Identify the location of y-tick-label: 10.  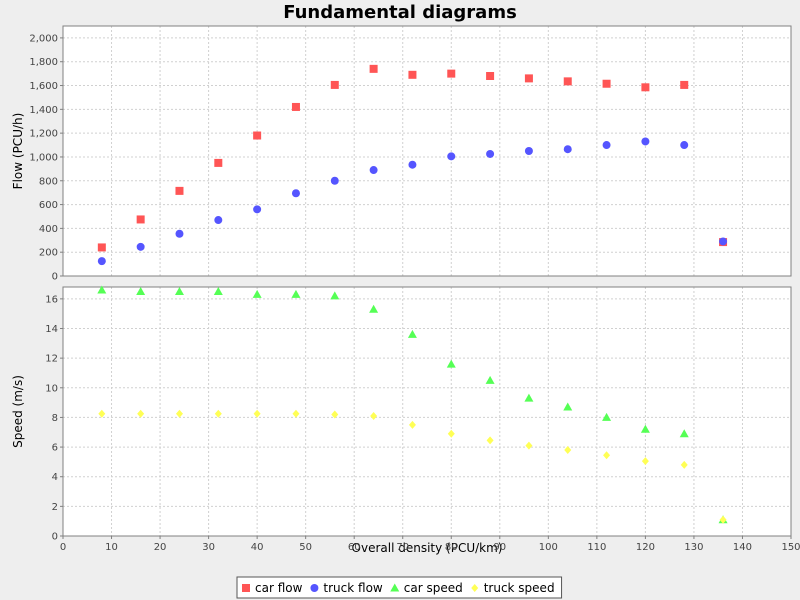
(51, 388).